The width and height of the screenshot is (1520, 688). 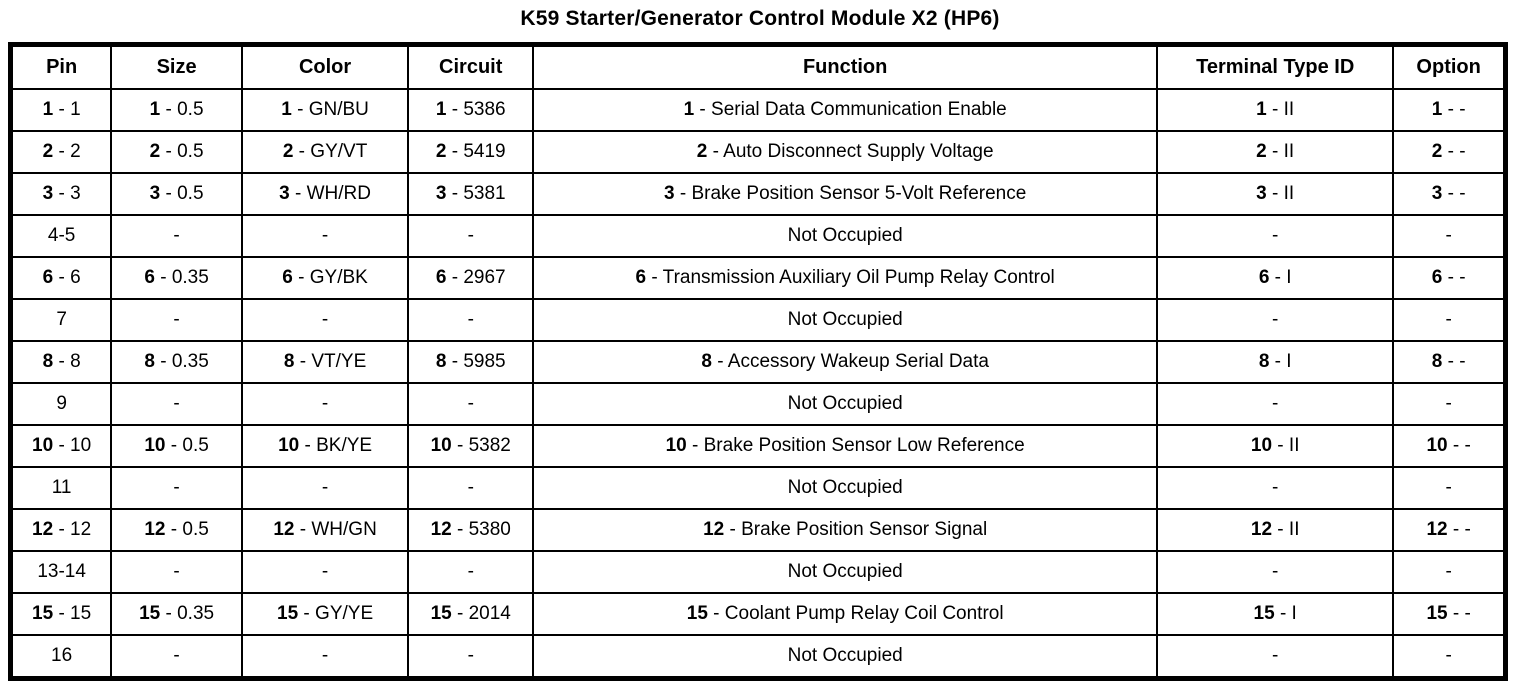 I want to click on table-cell: 8 - -, so click(x=1449, y=362).